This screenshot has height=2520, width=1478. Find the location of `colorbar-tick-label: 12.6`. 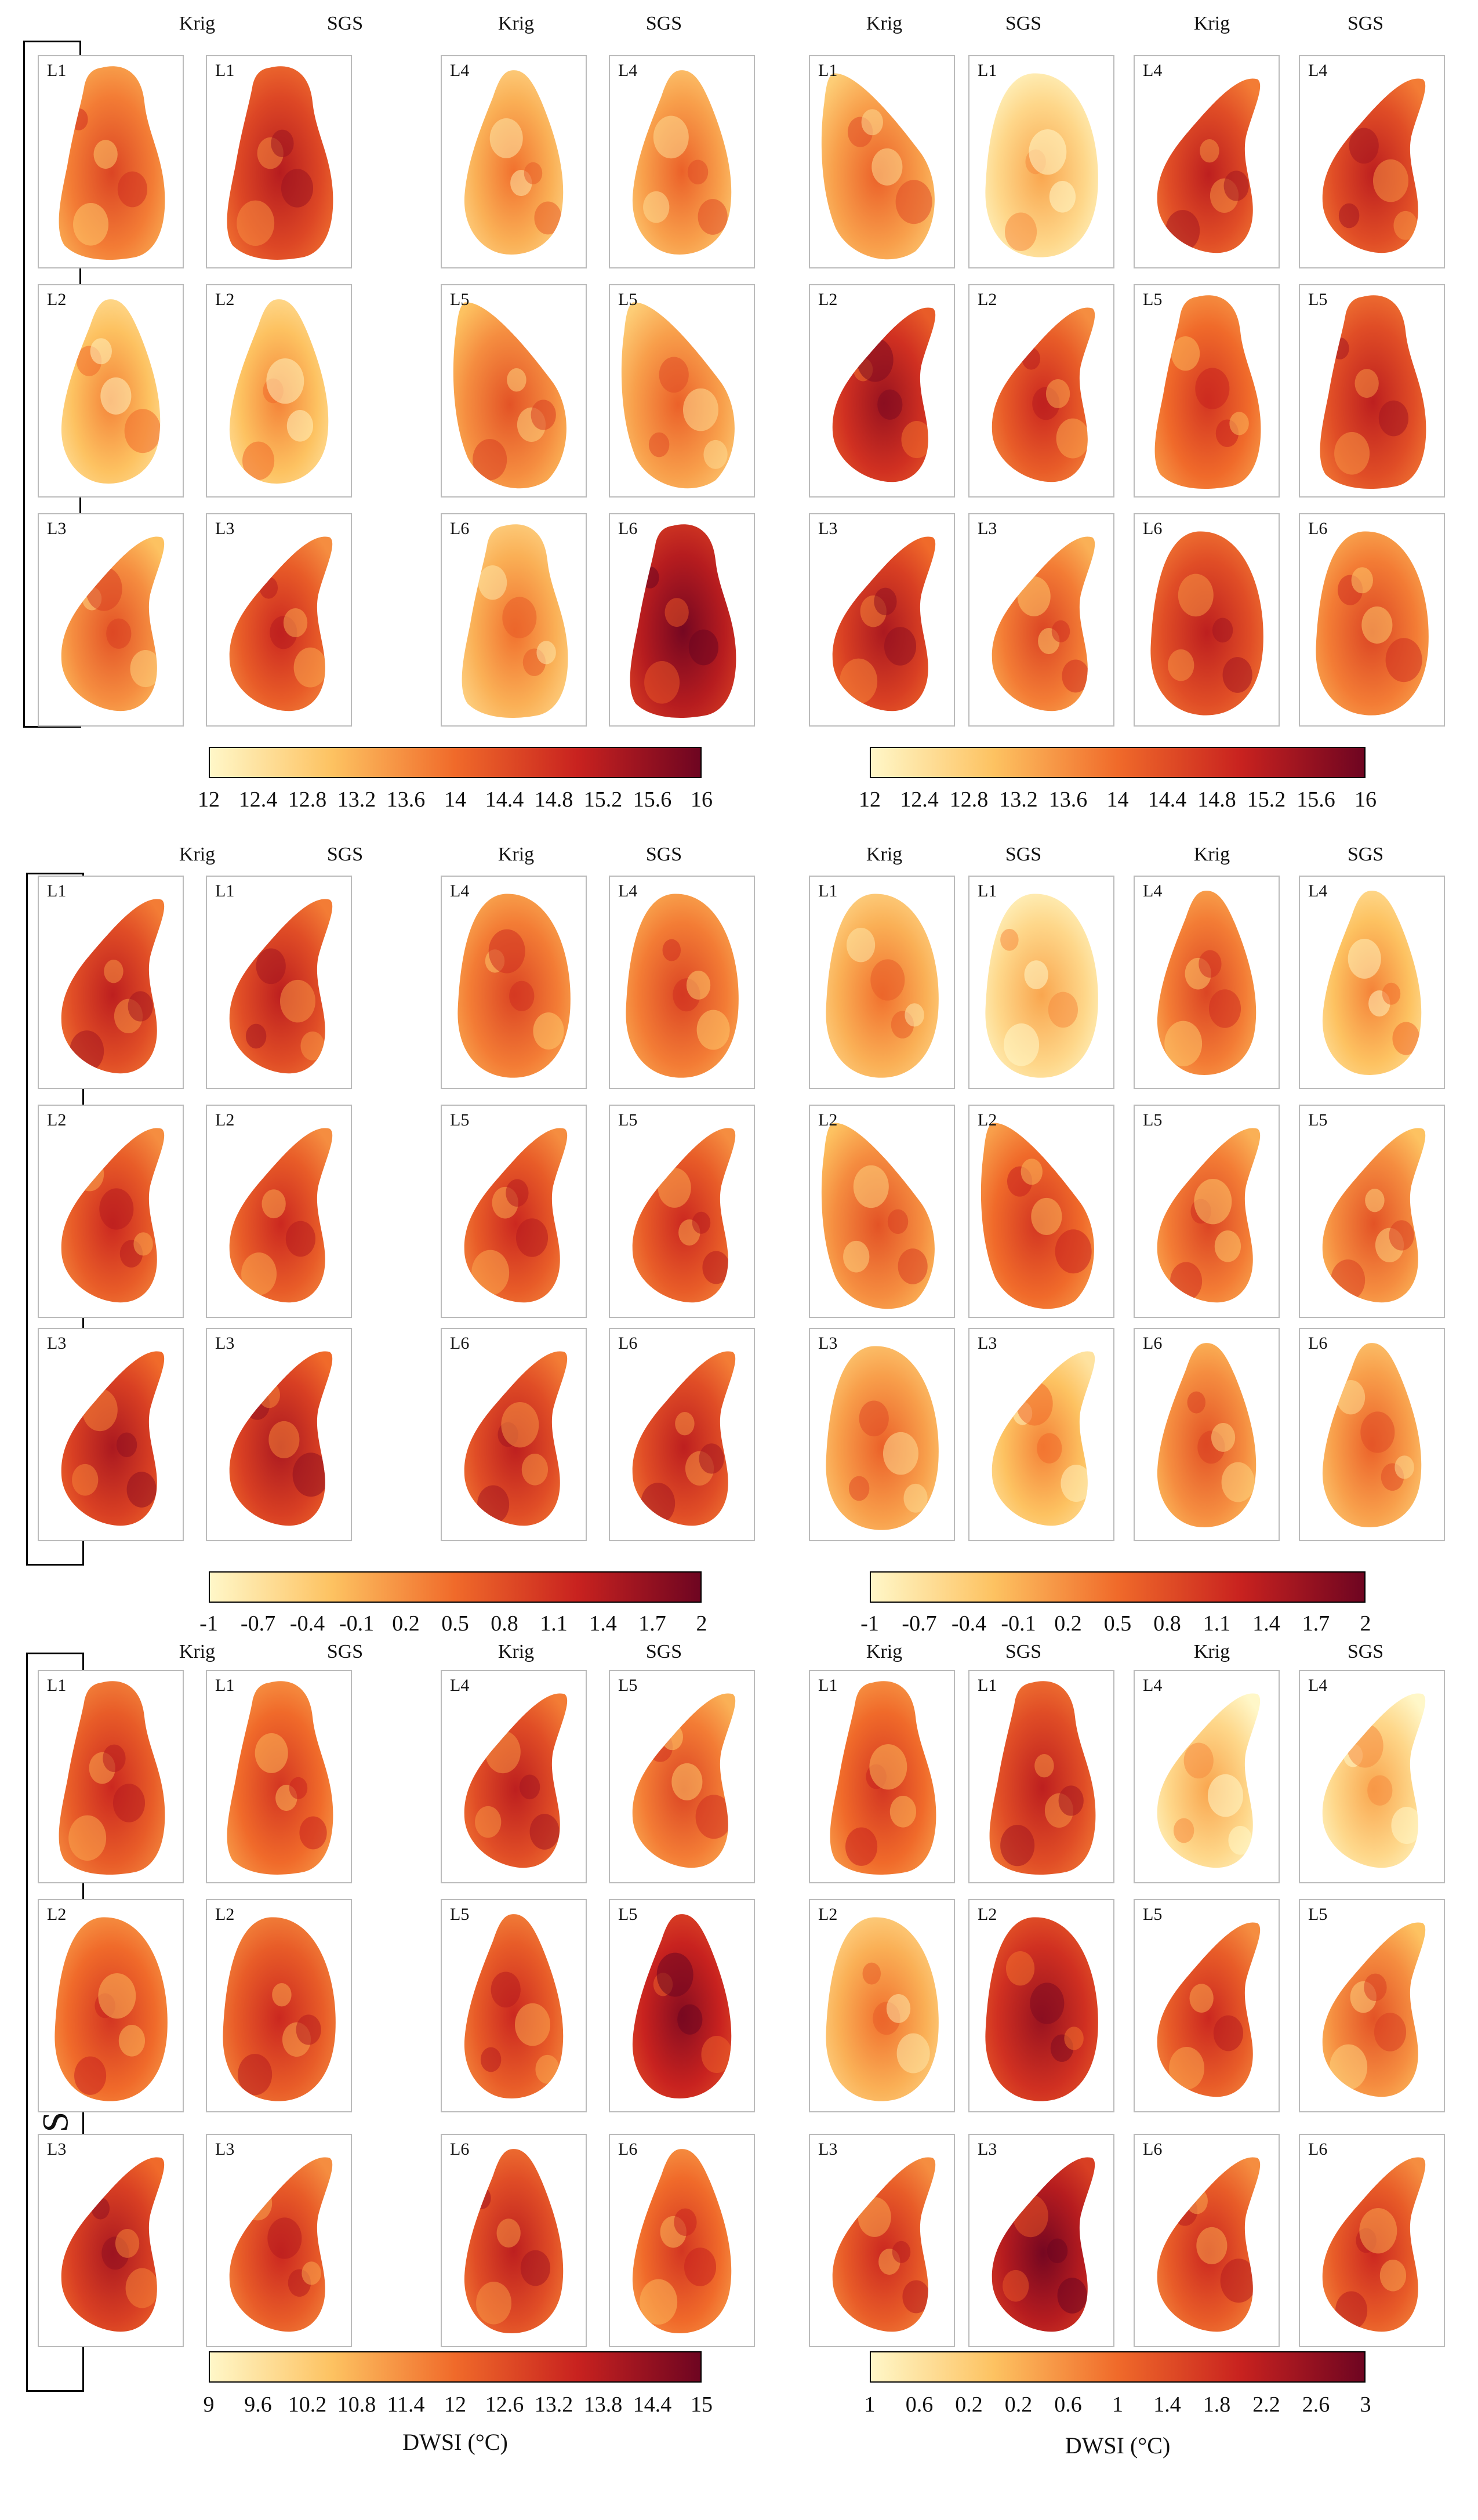

colorbar-tick-label: 12.6 is located at coordinates (504, 2405).